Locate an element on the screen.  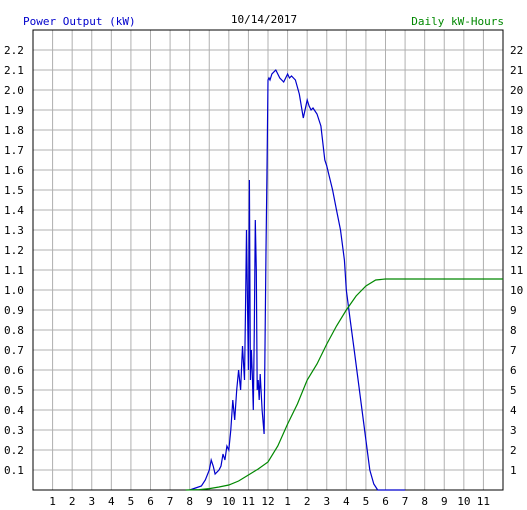
y-left-tick-label: 1.7 is located at coordinates (14, 150).